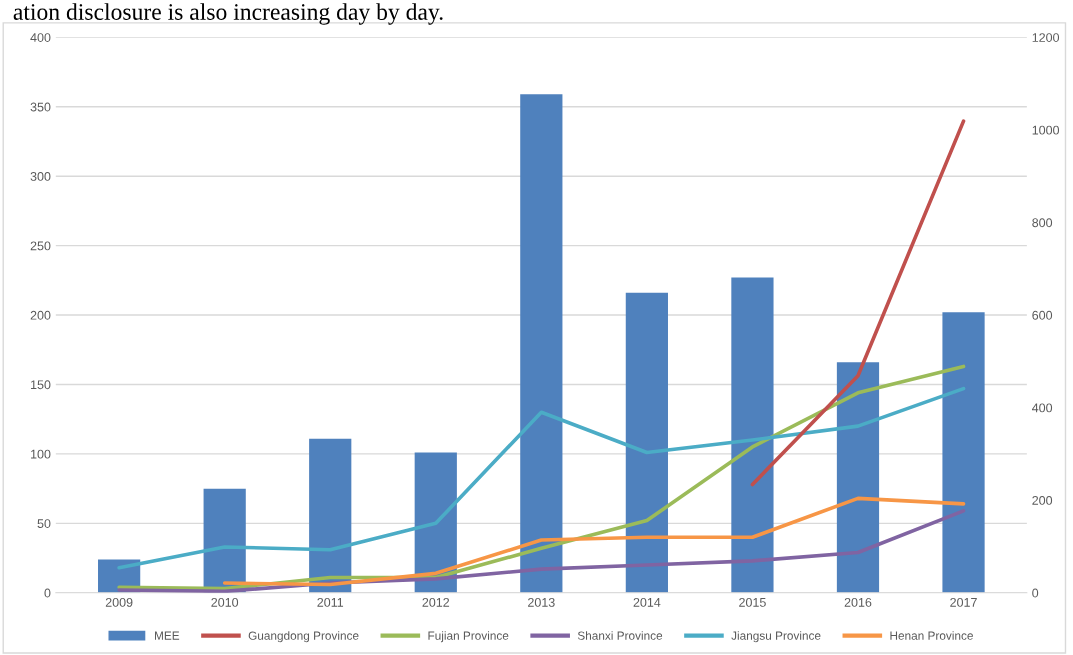 The width and height of the screenshot is (1073, 655). Describe the element at coordinates (1042, 315) in the screenshot. I see `y2-tick-label: 600` at that location.